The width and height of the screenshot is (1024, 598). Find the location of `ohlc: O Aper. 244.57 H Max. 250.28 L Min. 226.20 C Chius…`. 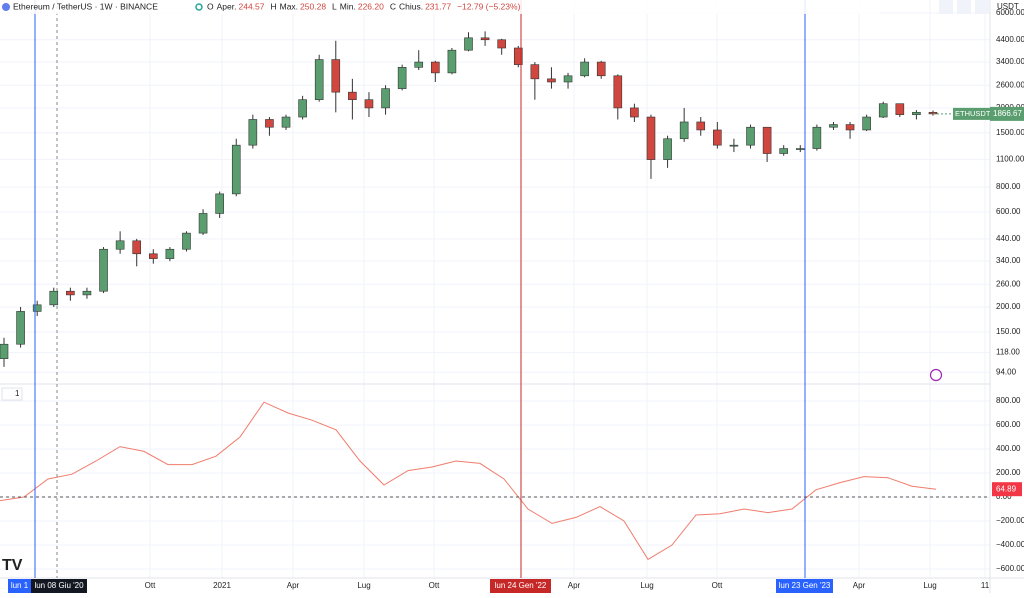

ohlc: O Aper. 244.57 H Max. 250.28 L Min. 226.20 C Chius… is located at coordinates (329, 6).